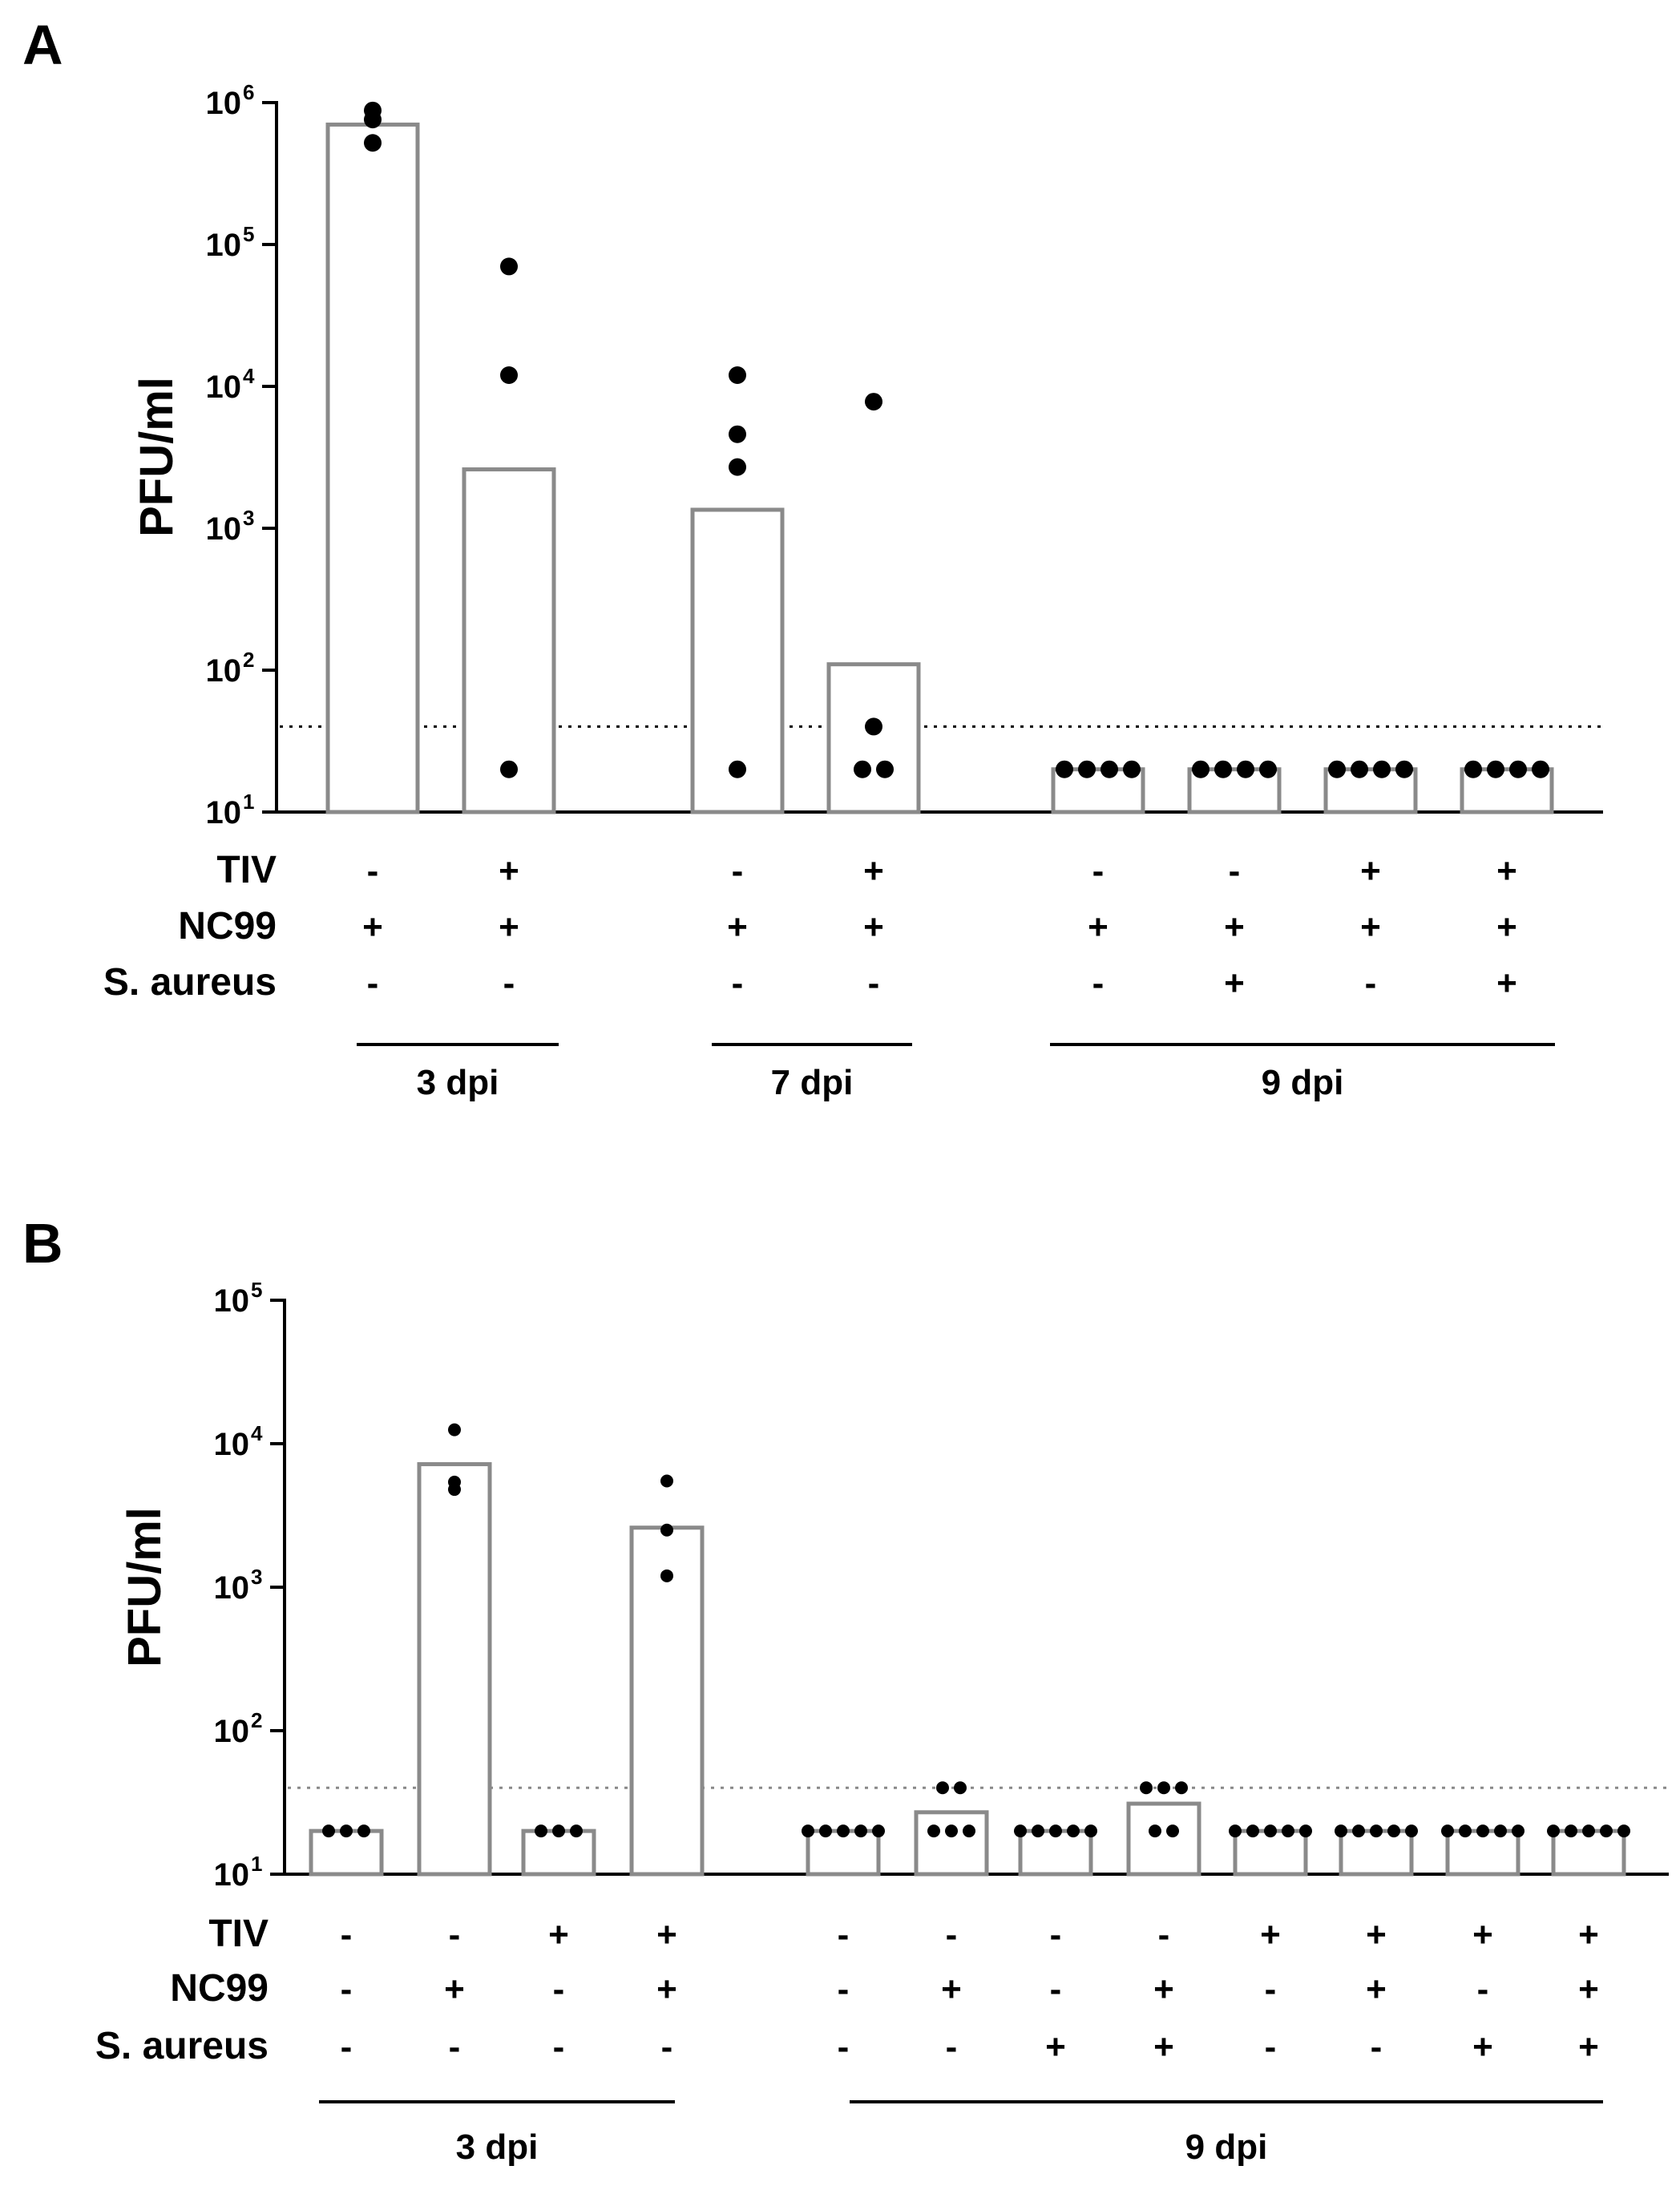  I want to click on panel-letter-a: A, so click(42, 45).